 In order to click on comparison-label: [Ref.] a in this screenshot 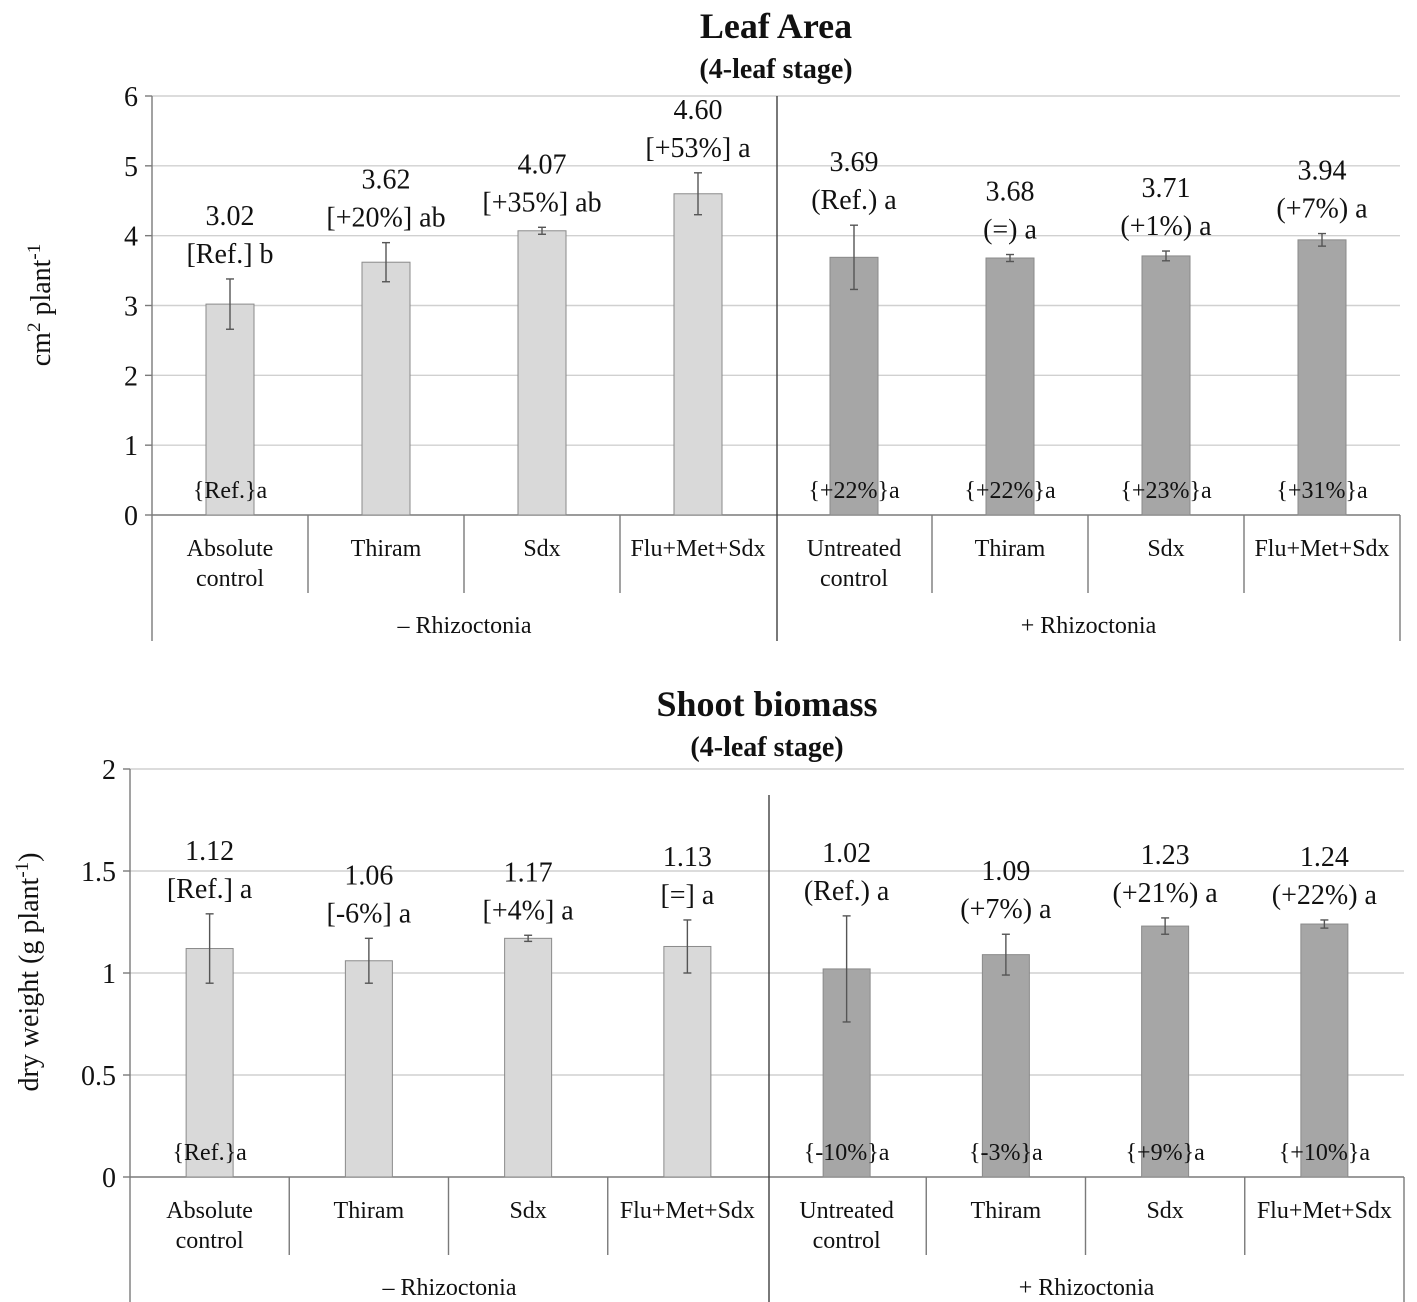, I will do `click(210, 889)`.